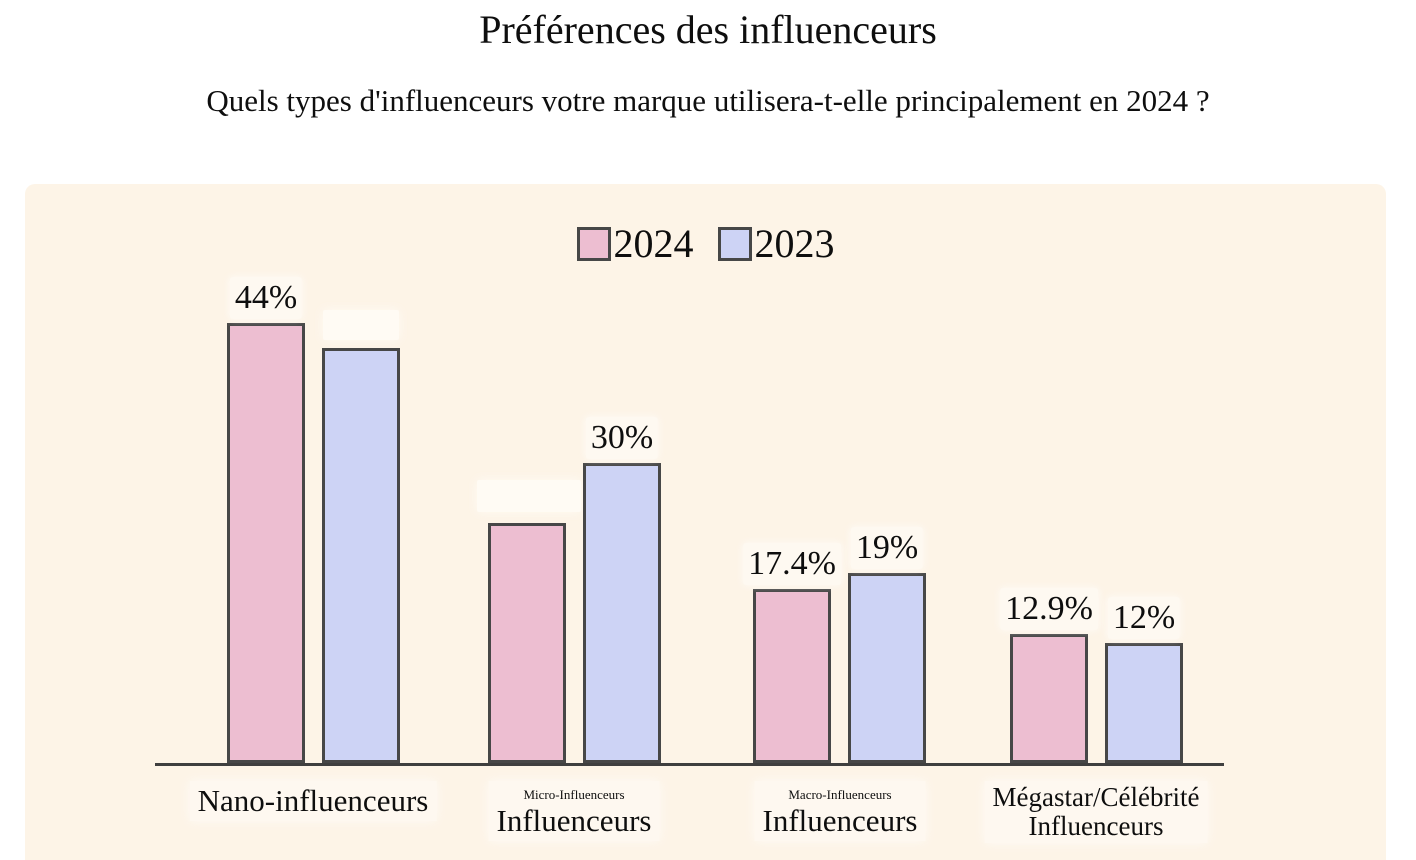 Image resolution: width=1416 pixels, height=860 pixels. What do you see at coordinates (622, 438) in the screenshot?
I see `value-label-2023-micro: 30%` at bounding box center [622, 438].